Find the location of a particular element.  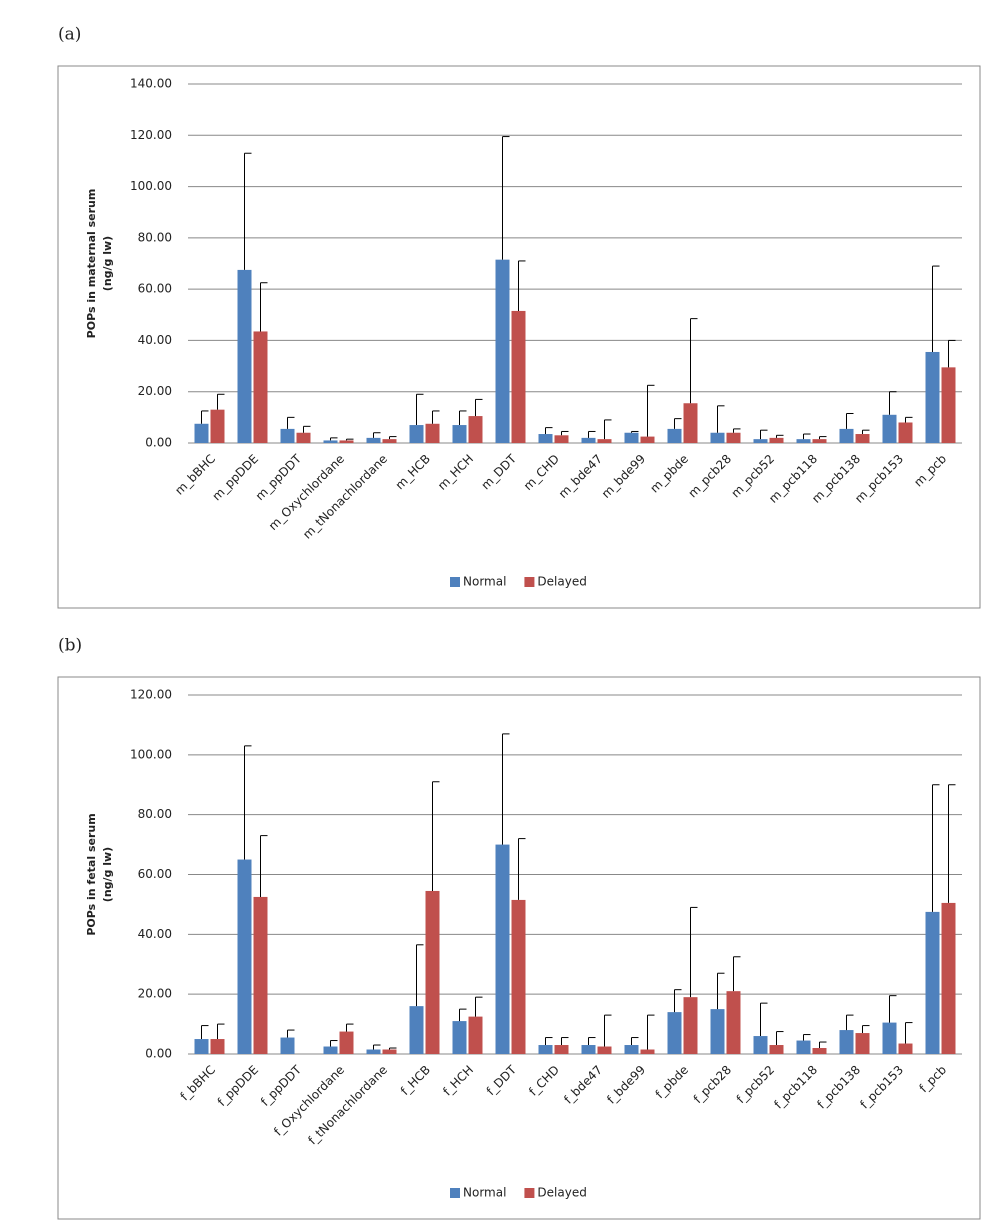

x-tick-label: m_tNonachlordane is located at coordinates (345, 497).